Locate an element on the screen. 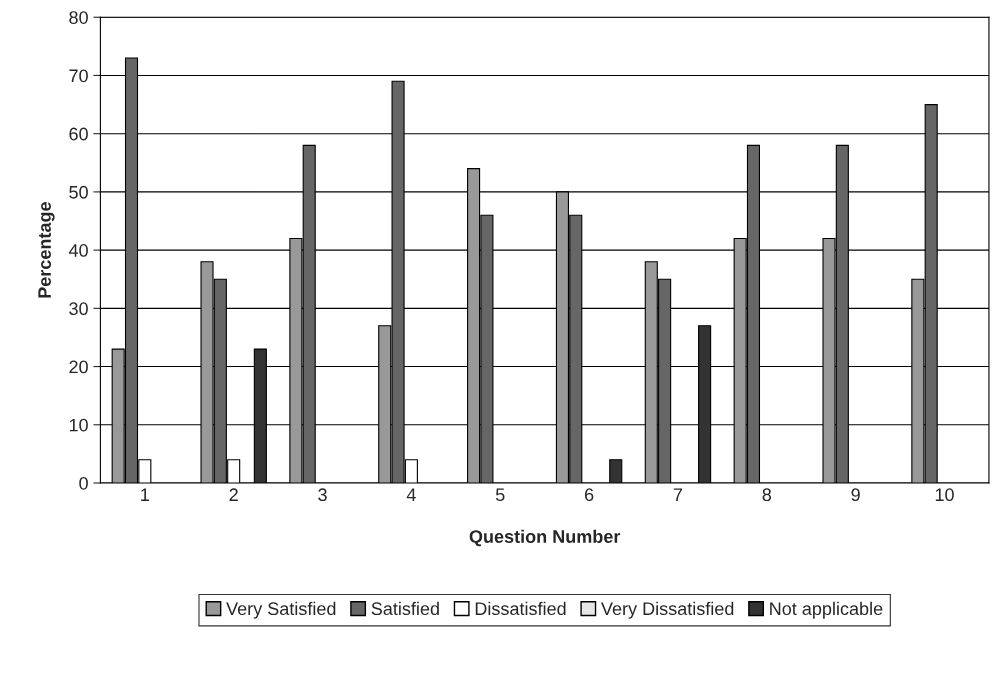  x-tick-label: 7 is located at coordinates (678, 494).